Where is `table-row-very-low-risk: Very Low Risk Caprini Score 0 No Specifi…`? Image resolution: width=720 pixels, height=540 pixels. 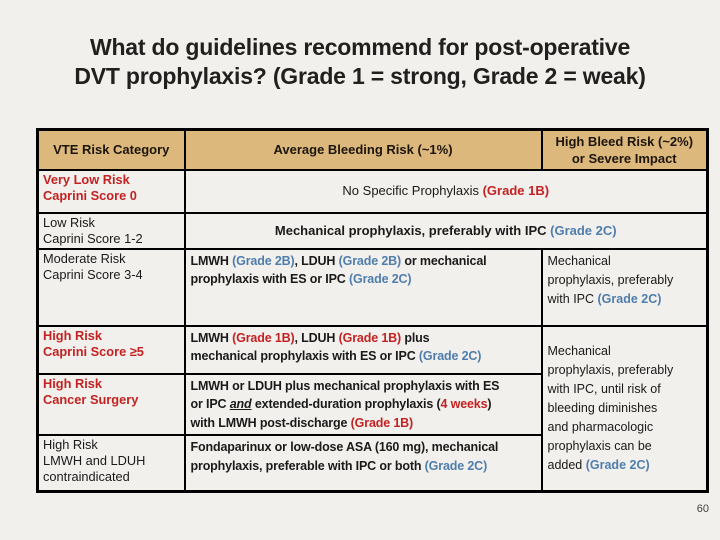 table-row-very-low-risk: Very Low Risk Caprini Score 0 No Specifi… is located at coordinates (372, 191).